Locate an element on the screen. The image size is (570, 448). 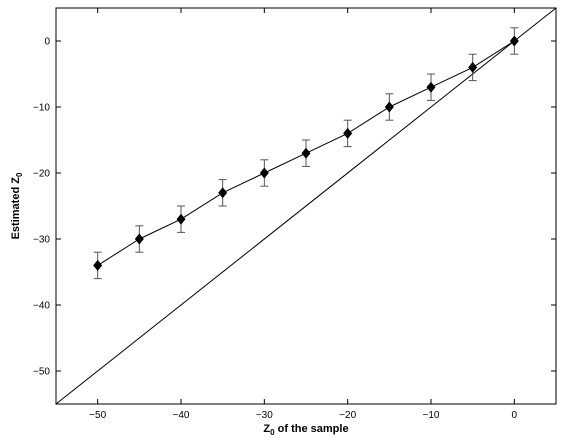
x-tick-label: −10 is located at coordinates (431, 415).